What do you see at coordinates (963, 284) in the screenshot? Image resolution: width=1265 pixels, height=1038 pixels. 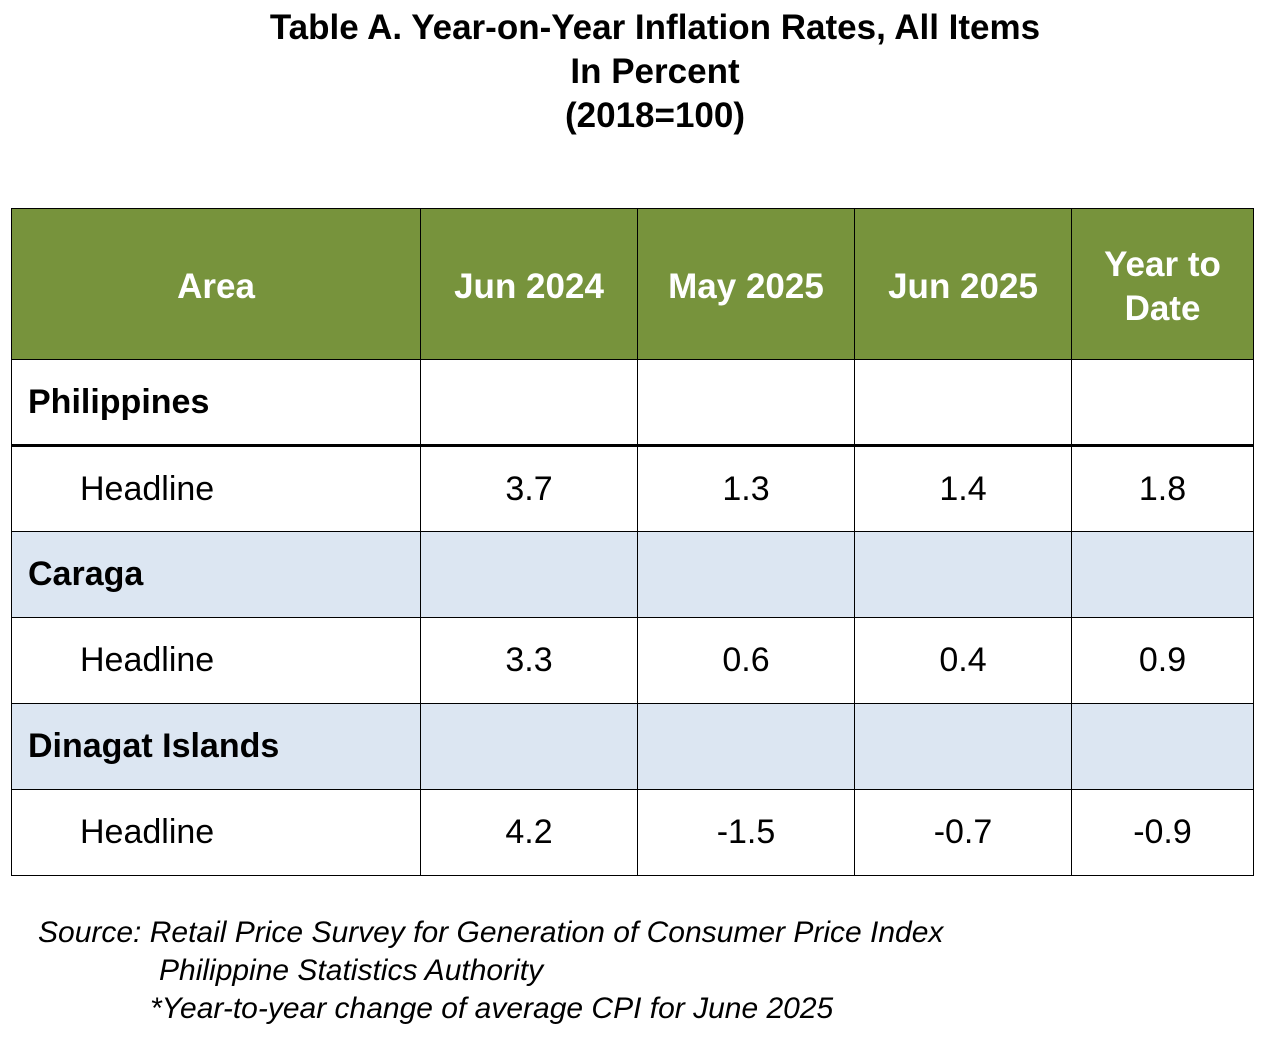 I see `header-jun-2025: Jun 2025` at bounding box center [963, 284].